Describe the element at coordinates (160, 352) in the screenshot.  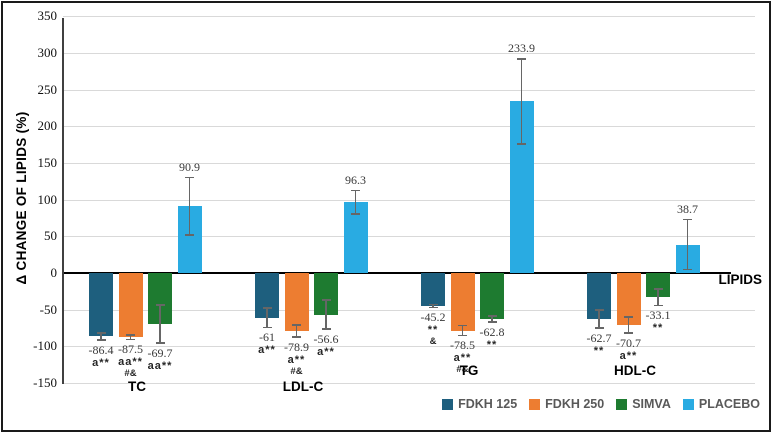
I see `value-label-simva-tc: -69.7` at that location.